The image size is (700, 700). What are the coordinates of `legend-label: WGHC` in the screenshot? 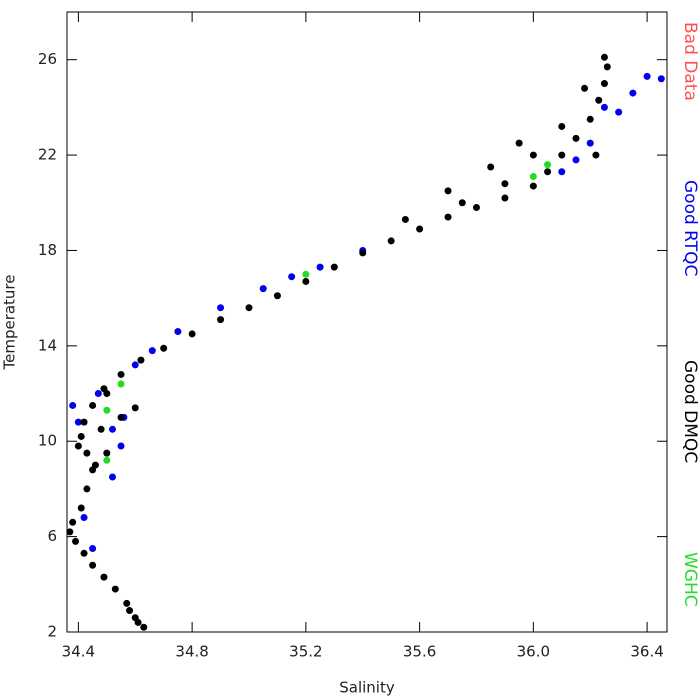 It's located at (690, 579).